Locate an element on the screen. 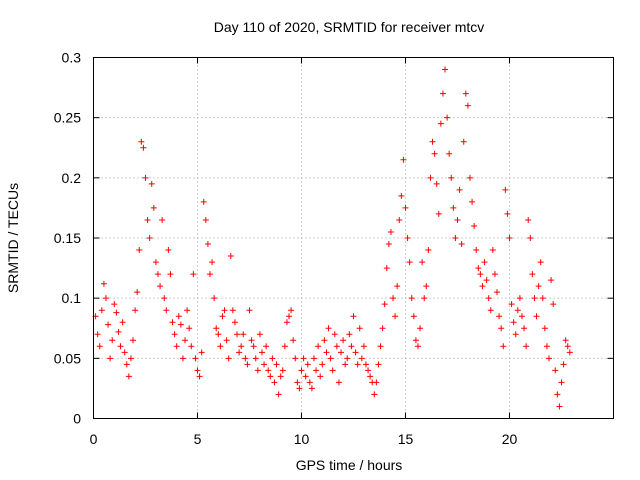  y-tick-label: 0.2 is located at coordinates (72, 178).